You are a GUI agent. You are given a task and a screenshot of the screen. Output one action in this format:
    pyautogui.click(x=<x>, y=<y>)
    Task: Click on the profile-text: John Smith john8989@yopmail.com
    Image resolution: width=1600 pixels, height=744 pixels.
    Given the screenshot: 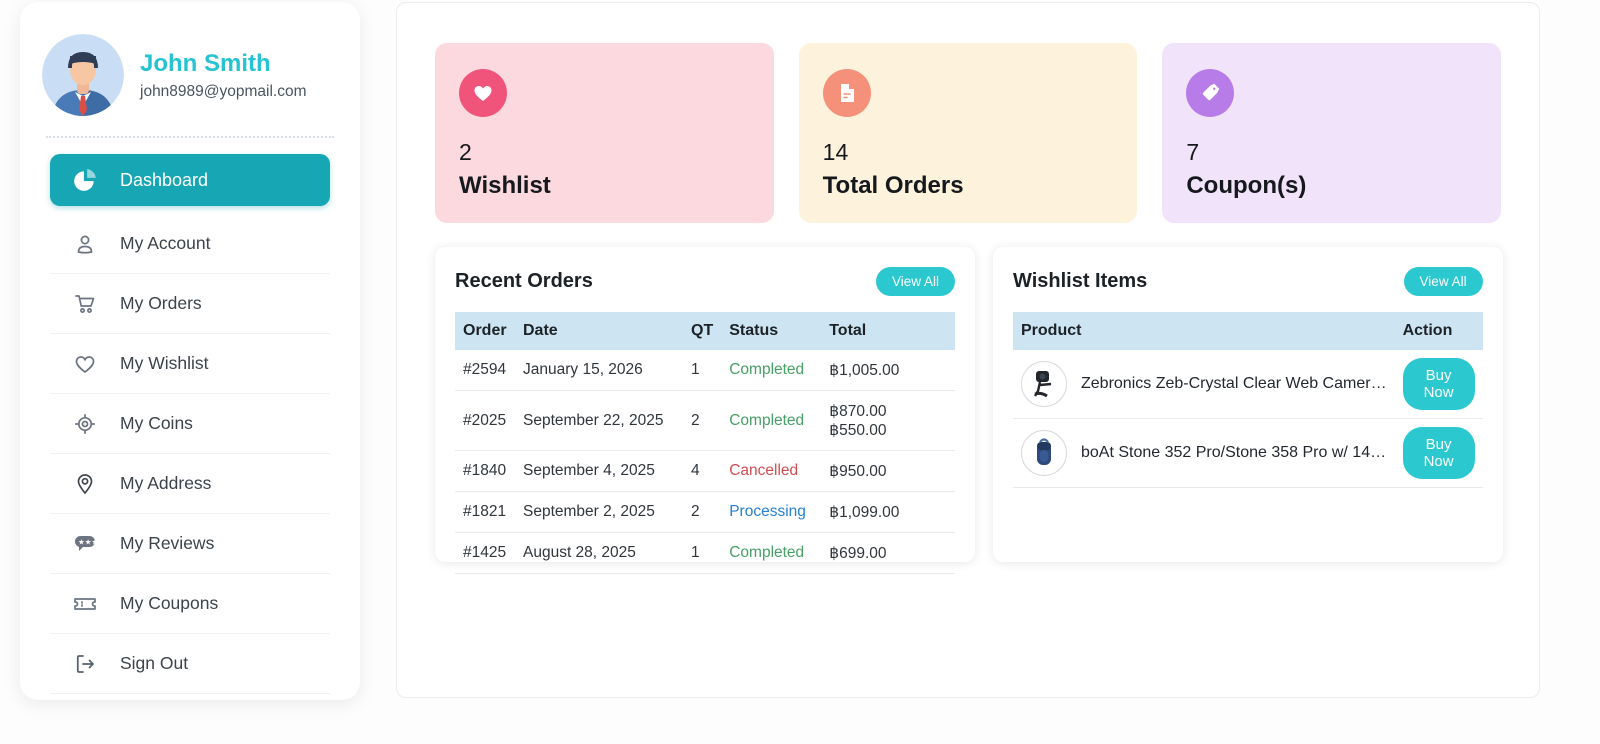 What is the action you would take?
    pyautogui.click(x=223, y=75)
    